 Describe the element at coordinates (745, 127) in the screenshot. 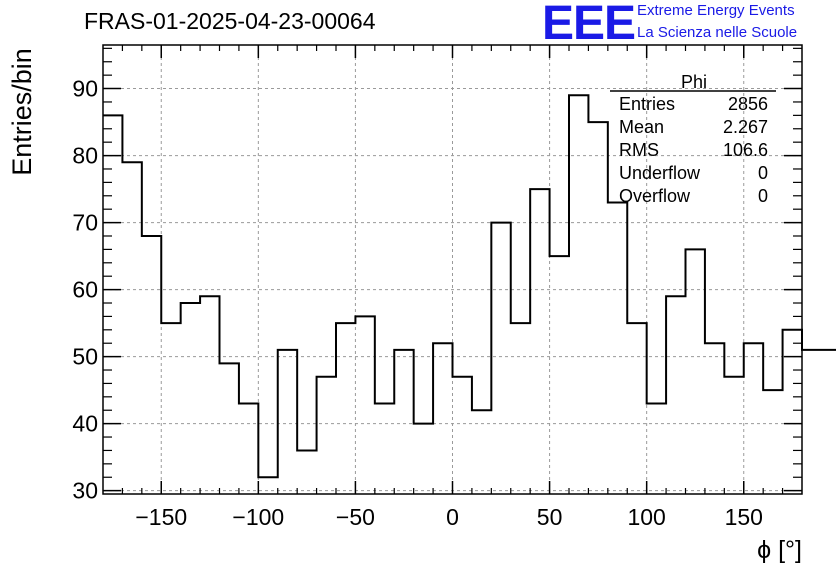

I see `stats-value-mean: 2.267` at that location.